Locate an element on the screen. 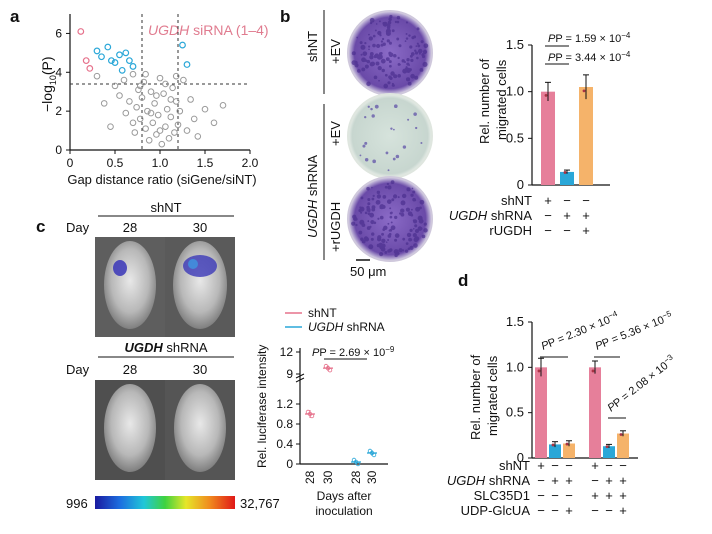  panel-d-letter: d is located at coordinates (463, 280).